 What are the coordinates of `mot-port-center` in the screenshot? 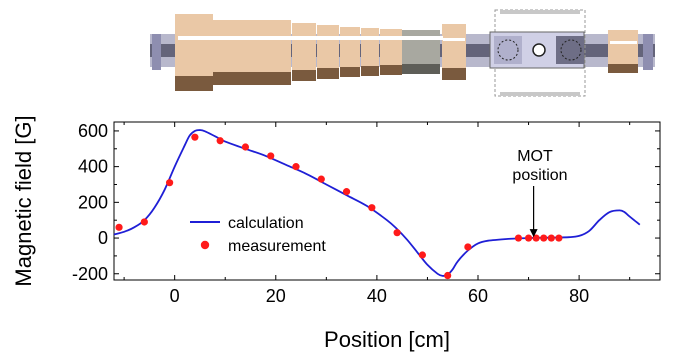 It's located at (539, 50).